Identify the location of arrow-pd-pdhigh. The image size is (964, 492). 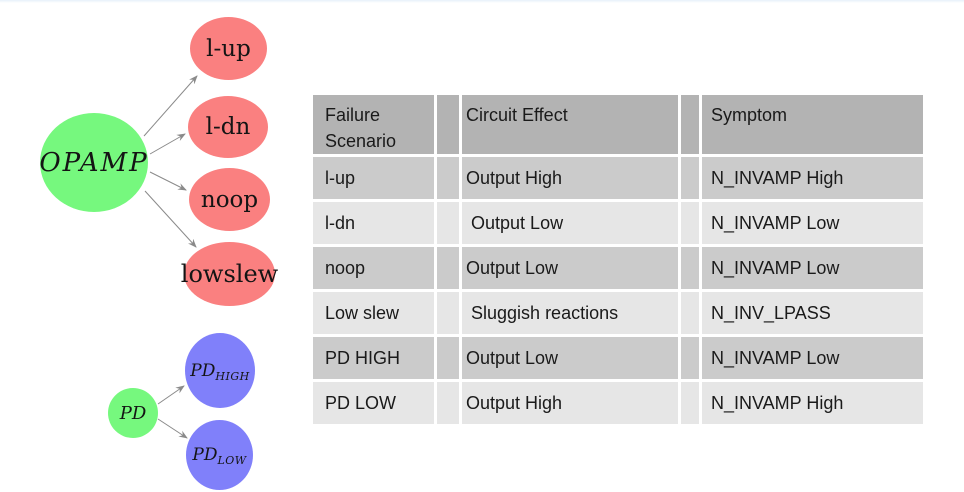
(171, 395).